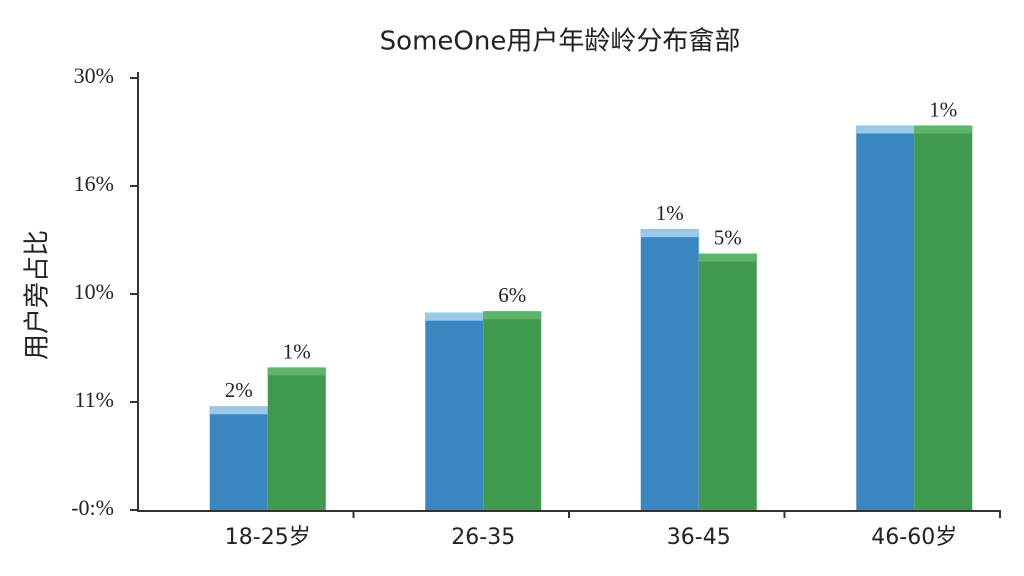 The height and width of the screenshot is (576, 1024). I want to click on x-tick-label: 26-35, so click(483, 537).